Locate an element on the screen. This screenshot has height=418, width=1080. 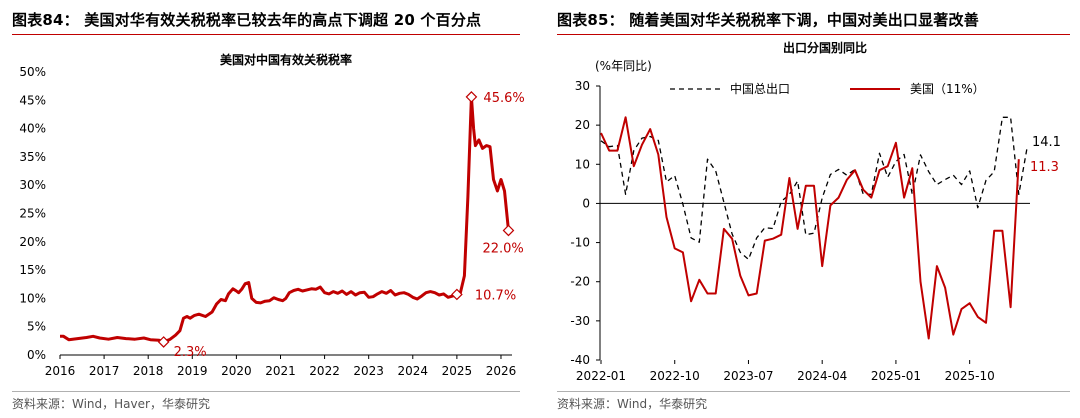
left-y-tick-label: 30% is located at coordinates (32, 185).